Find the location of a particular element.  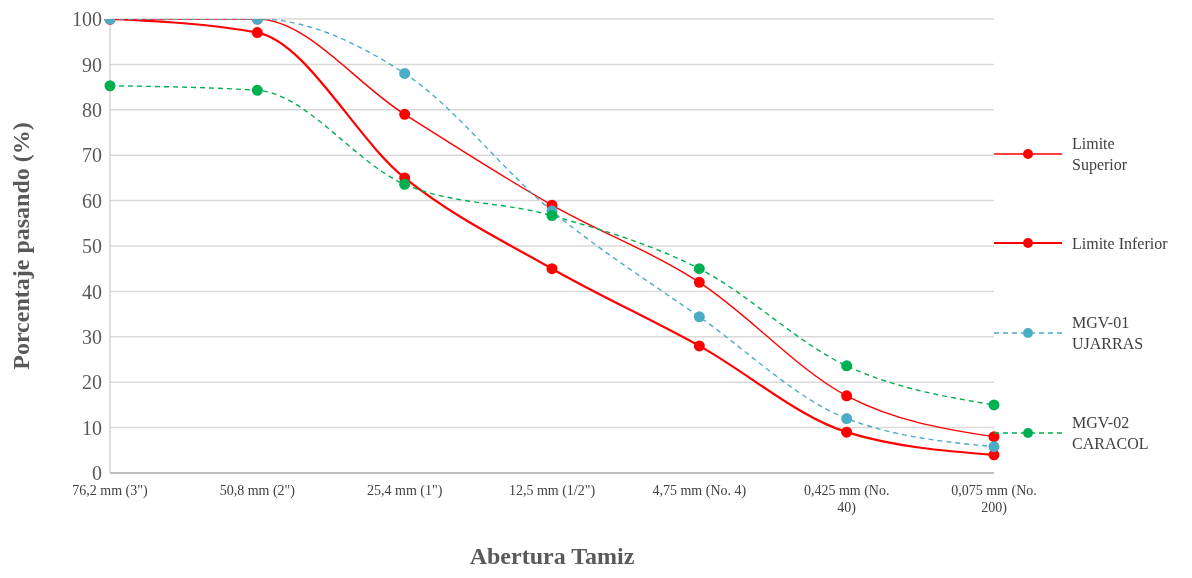

y-tick-label: 20 is located at coordinates (92, 382).